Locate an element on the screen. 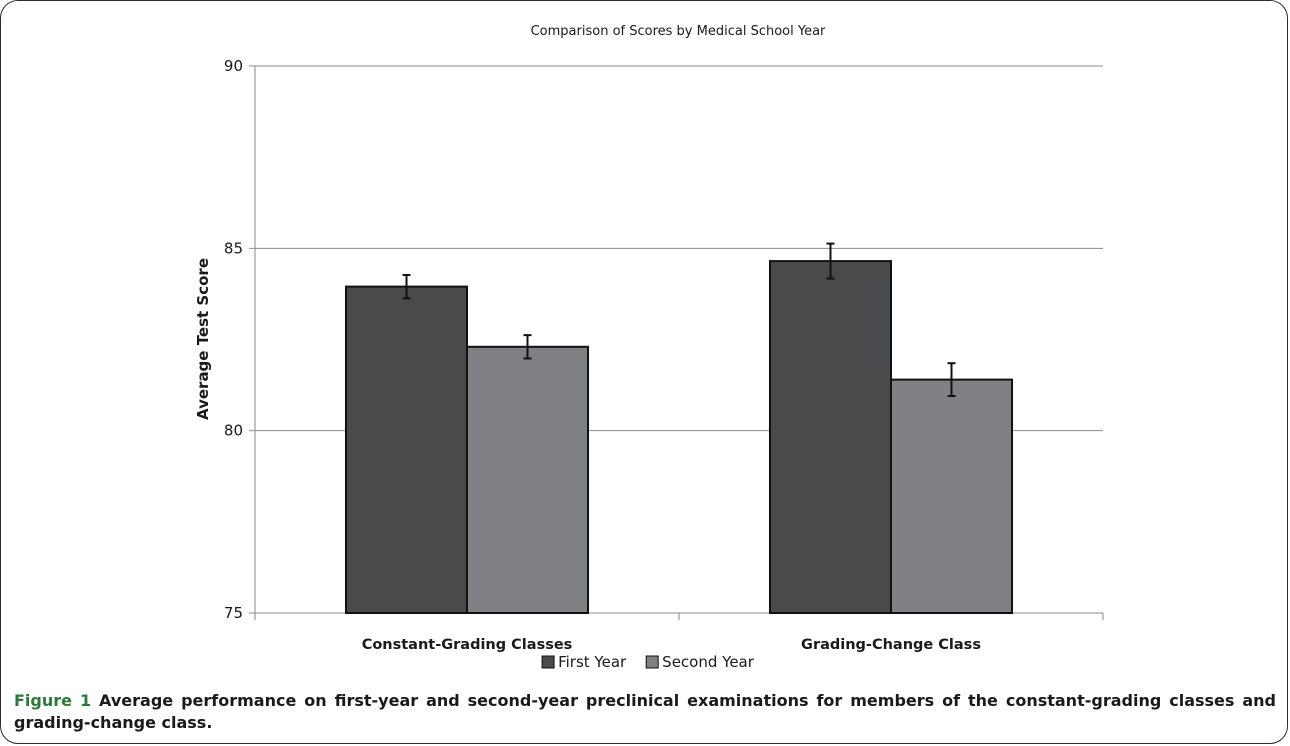  y-tick-label: 75 is located at coordinates (233, 613).